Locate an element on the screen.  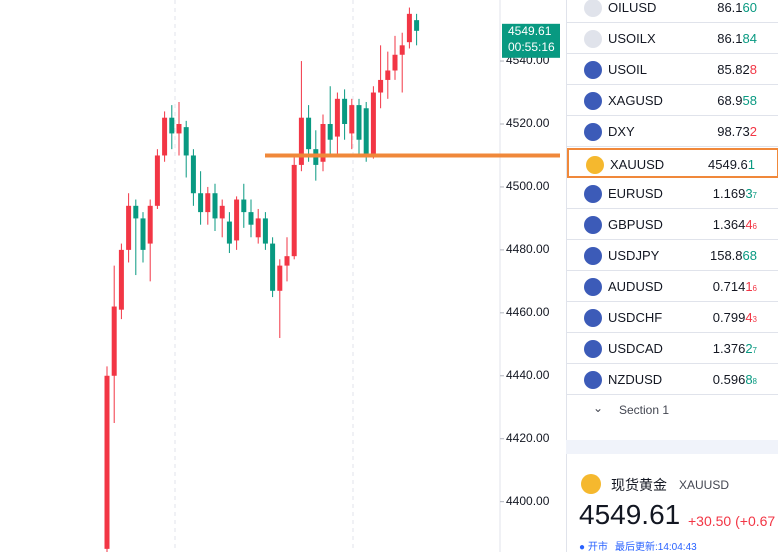
price: 158.868 is located at coordinates (733, 255).